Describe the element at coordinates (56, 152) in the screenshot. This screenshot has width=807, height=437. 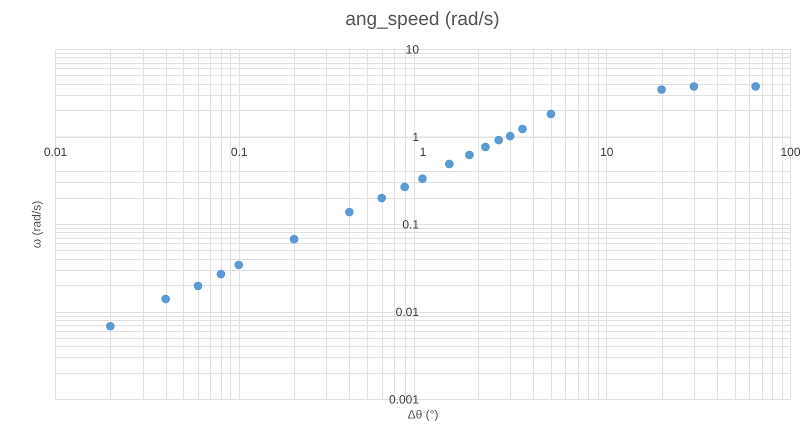
I see `x-tick-label: 0.01` at that location.